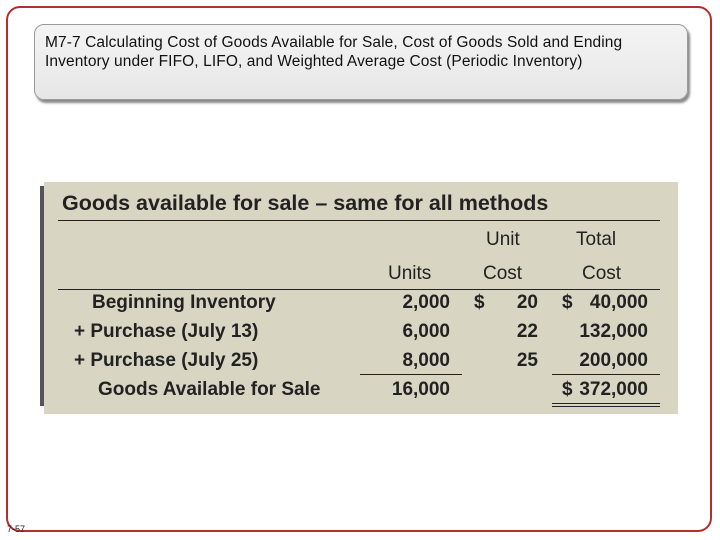 This screenshot has height=540, width=720. Describe the element at coordinates (618, 302) in the screenshot. I see `row-total: 40,000` at that location.